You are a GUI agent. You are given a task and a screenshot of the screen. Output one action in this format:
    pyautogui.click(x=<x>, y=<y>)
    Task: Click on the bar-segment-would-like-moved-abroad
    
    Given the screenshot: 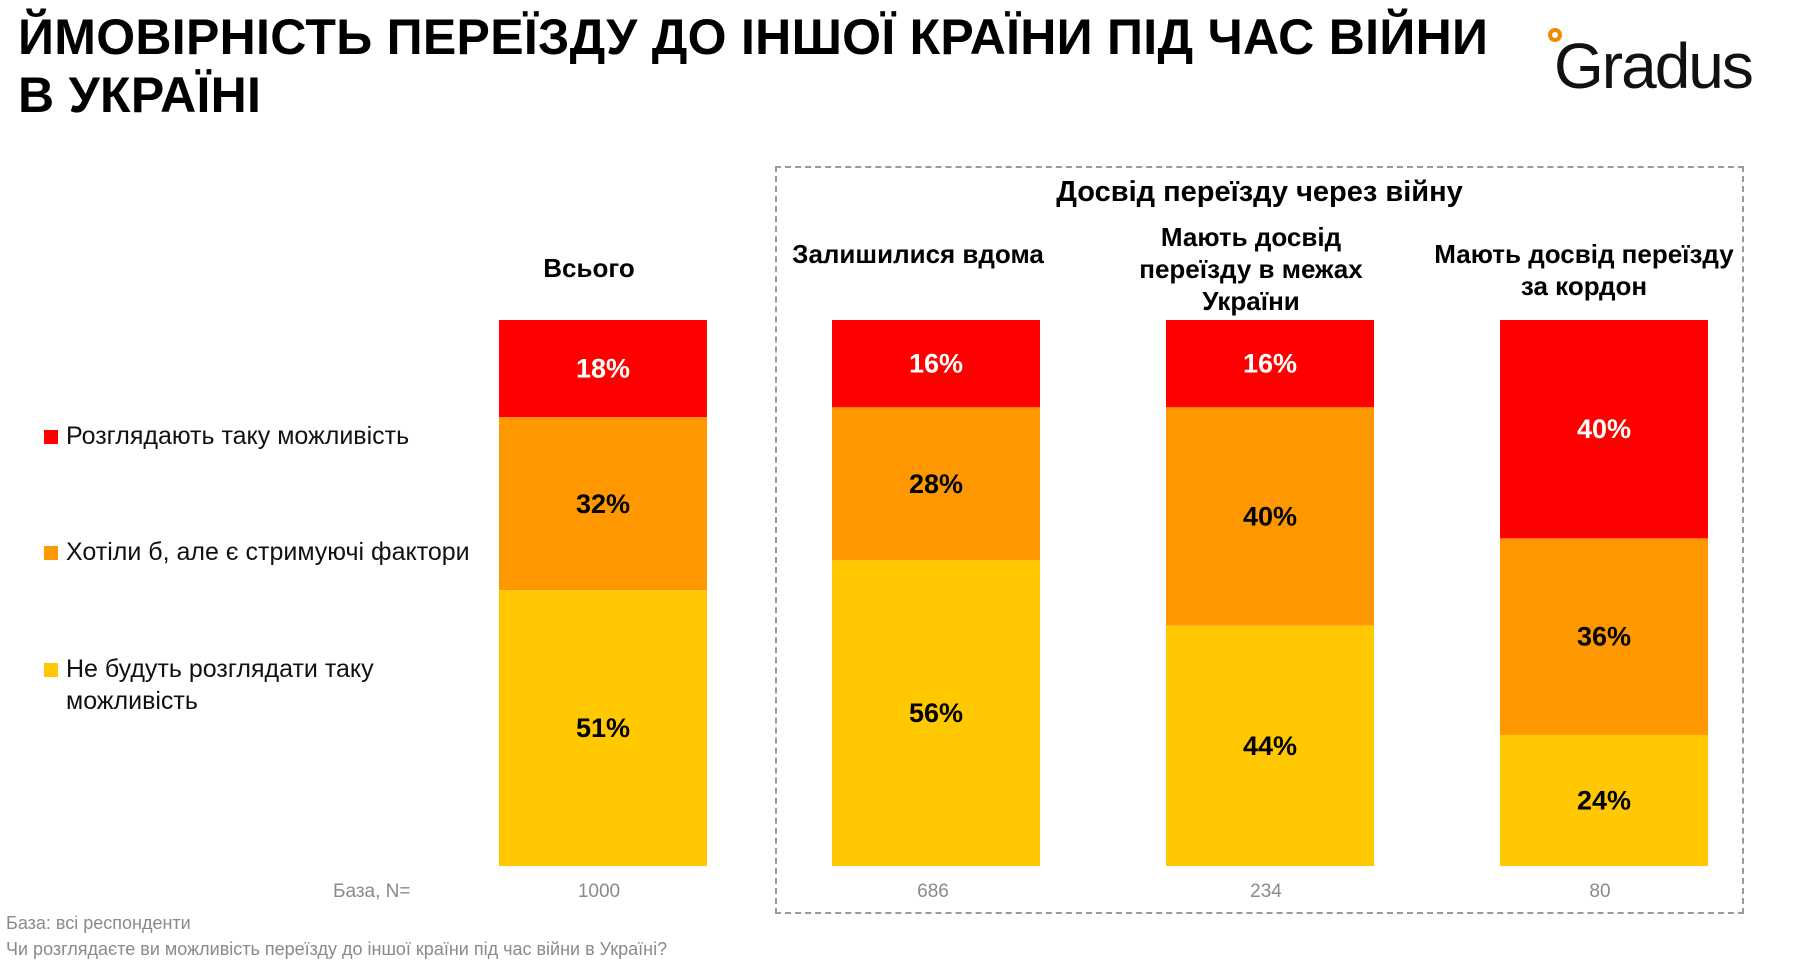 What is the action you would take?
    pyautogui.click(x=1604, y=636)
    